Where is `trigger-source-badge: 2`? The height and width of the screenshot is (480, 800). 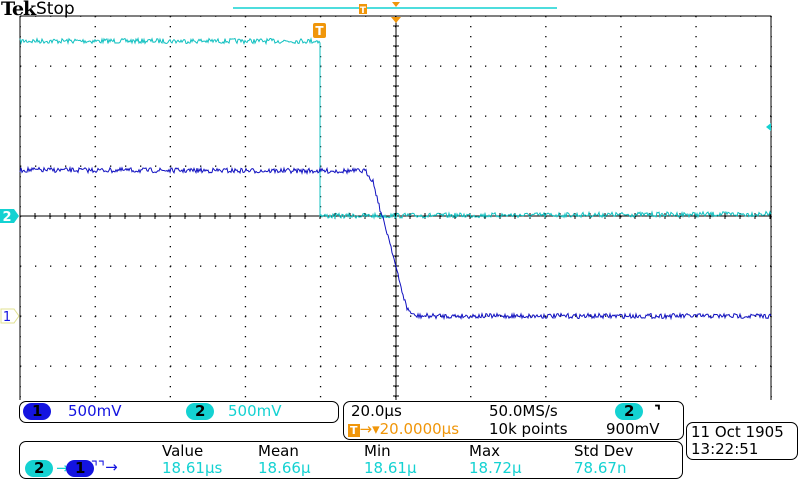 trigger-source-badge: 2 is located at coordinates (629, 411).